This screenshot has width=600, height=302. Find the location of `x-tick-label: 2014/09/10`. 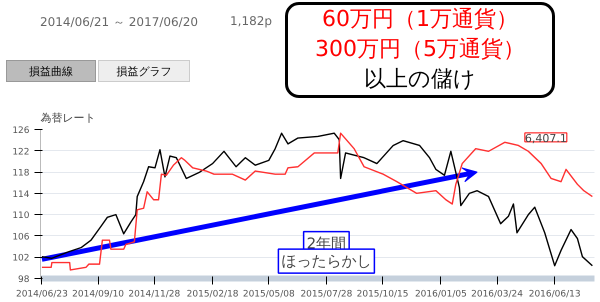

x-tick-label: 2014/09/10 is located at coordinates (98, 295).